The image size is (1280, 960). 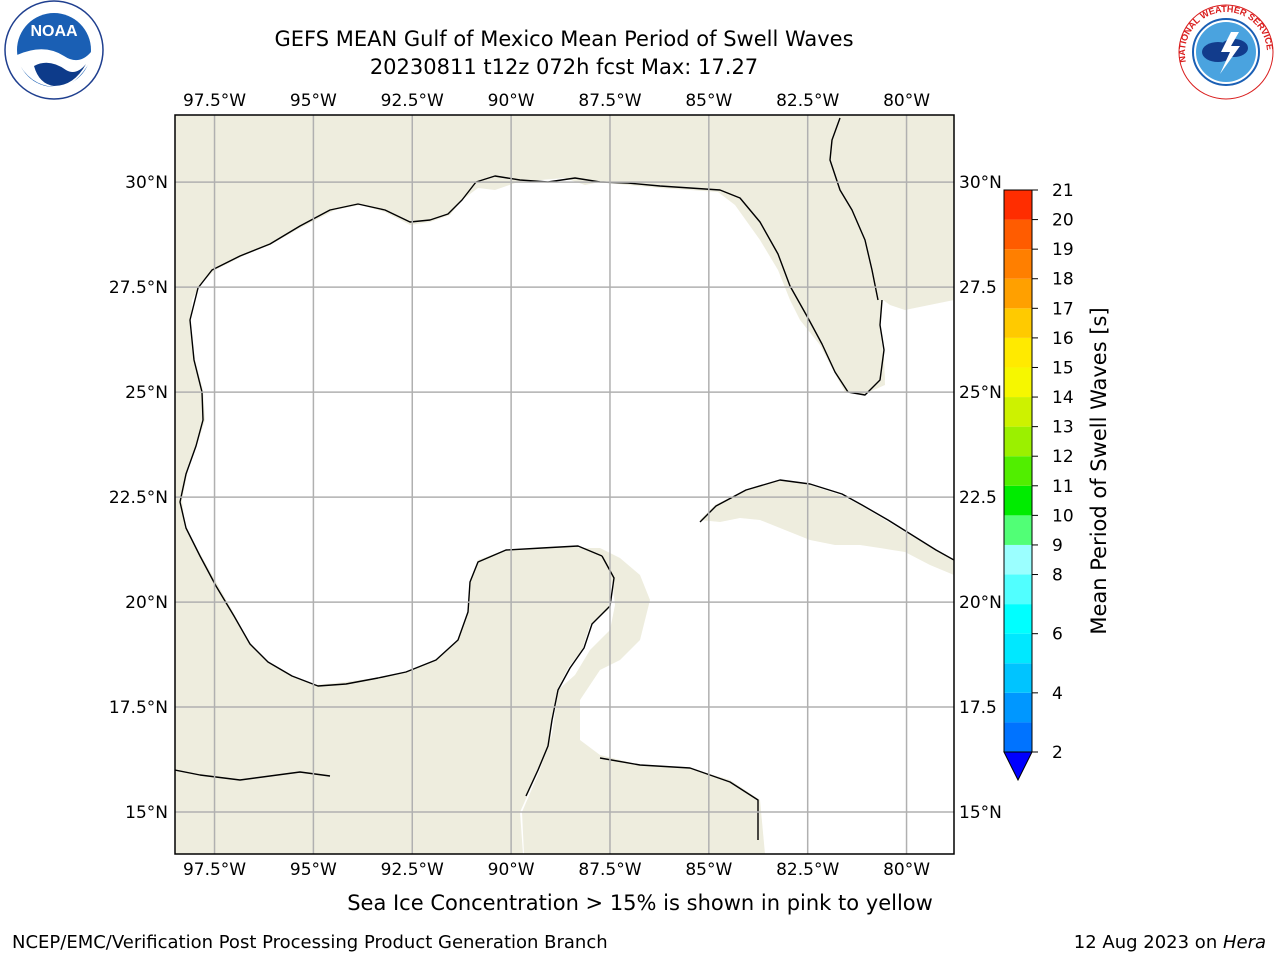 I want to click on colorbar-label: Mean Period of Swell Waves [s], so click(x=1099, y=470).